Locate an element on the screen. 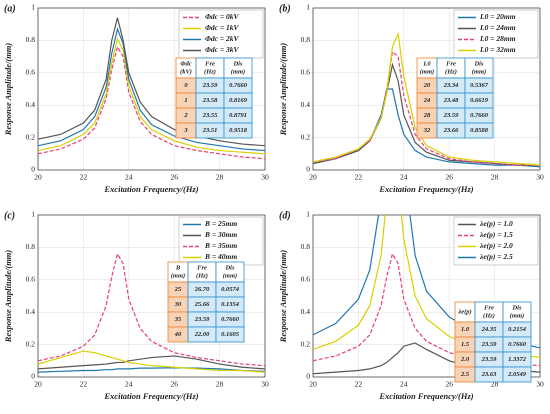 The width and height of the screenshot is (550, 414). legend-label: λe(p) = 1.5 is located at coordinates (496, 234).